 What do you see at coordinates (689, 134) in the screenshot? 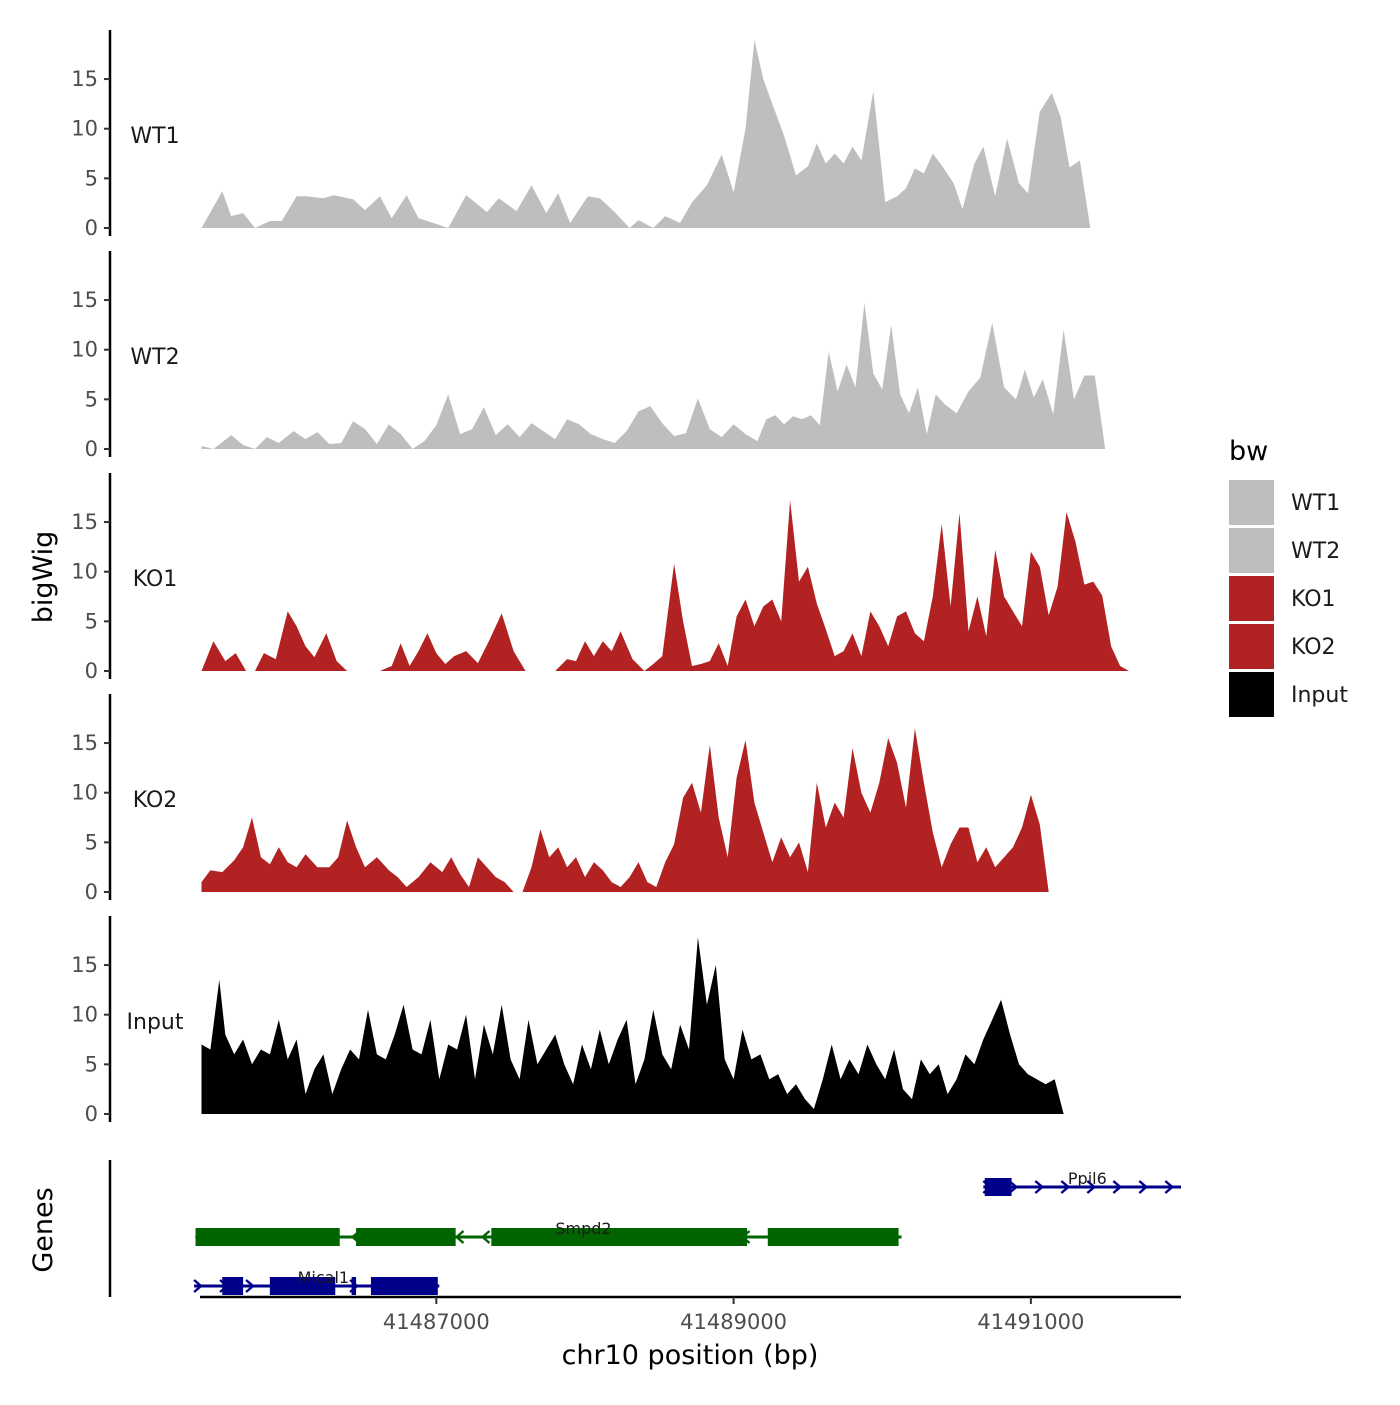
I see `area-wt1` at bounding box center [689, 134].